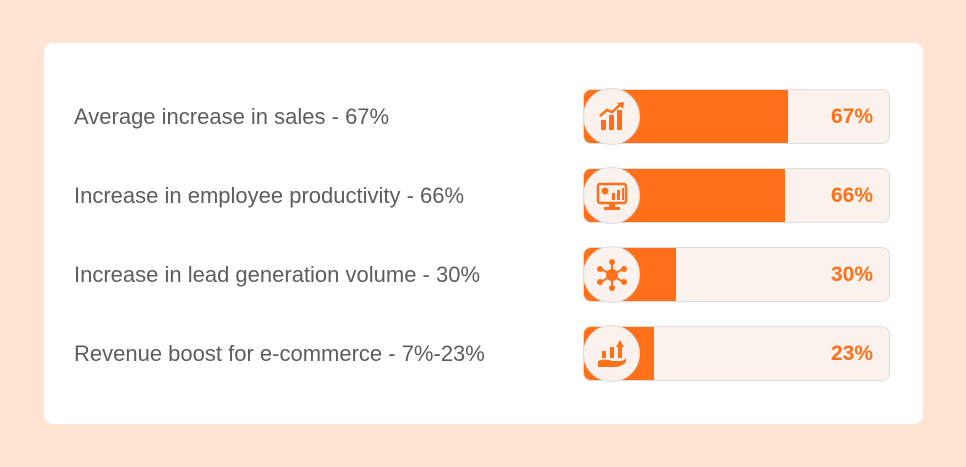  What do you see at coordinates (611, 353) in the screenshot?
I see `hand-growth-icon` at bounding box center [611, 353].